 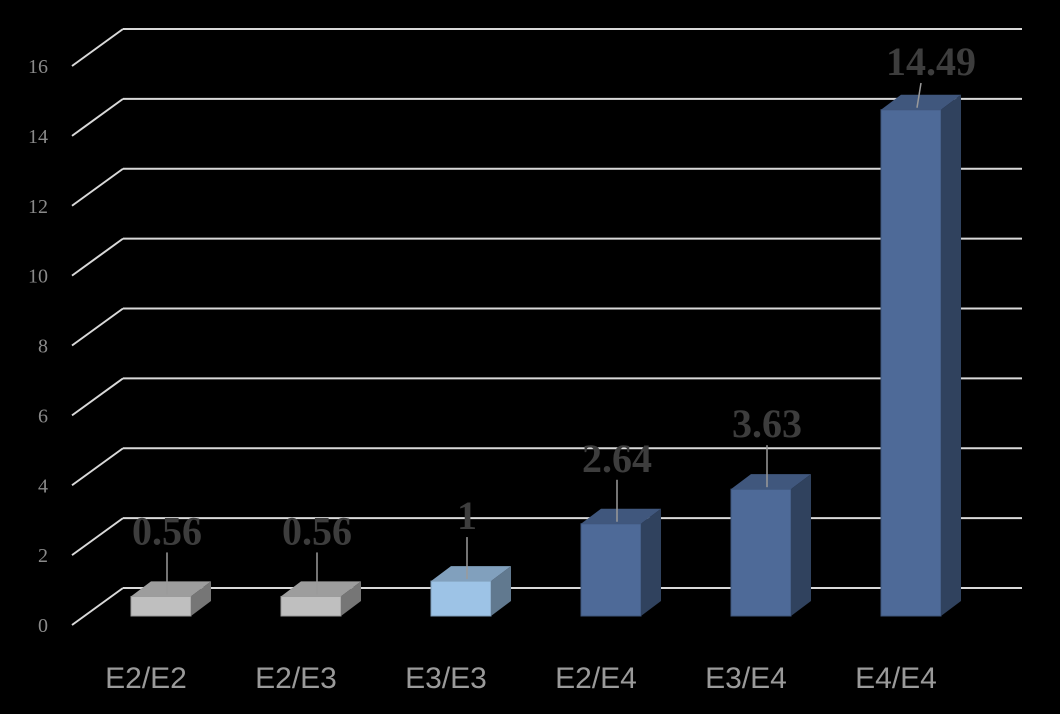 I want to click on x-tick-label: E2/E3, so click(x=296, y=678).